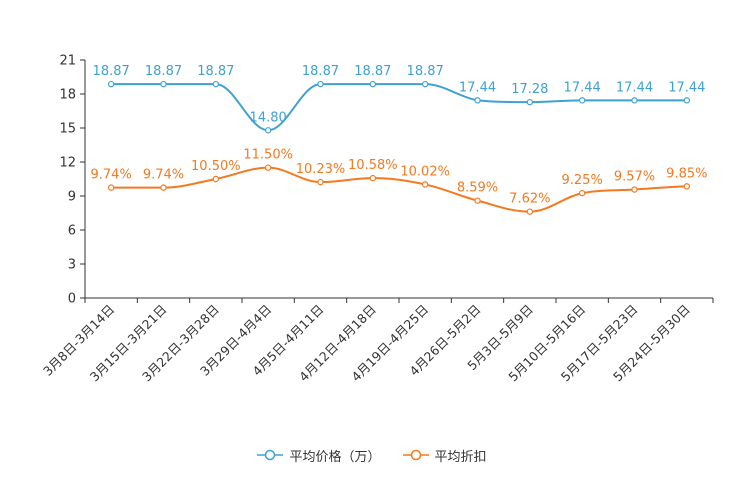 This screenshot has height=496, width=744. What do you see at coordinates (460, 457) in the screenshot?
I see `legend-label-discount: 平均折扣` at bounding box center [460, 457].